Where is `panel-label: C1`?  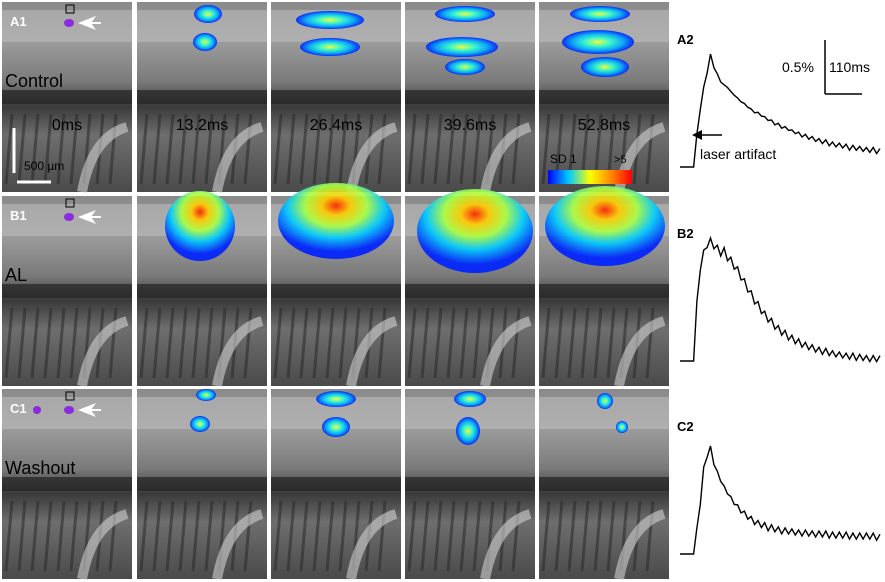 panel-label: C1 is located at coordinates (18, 408).